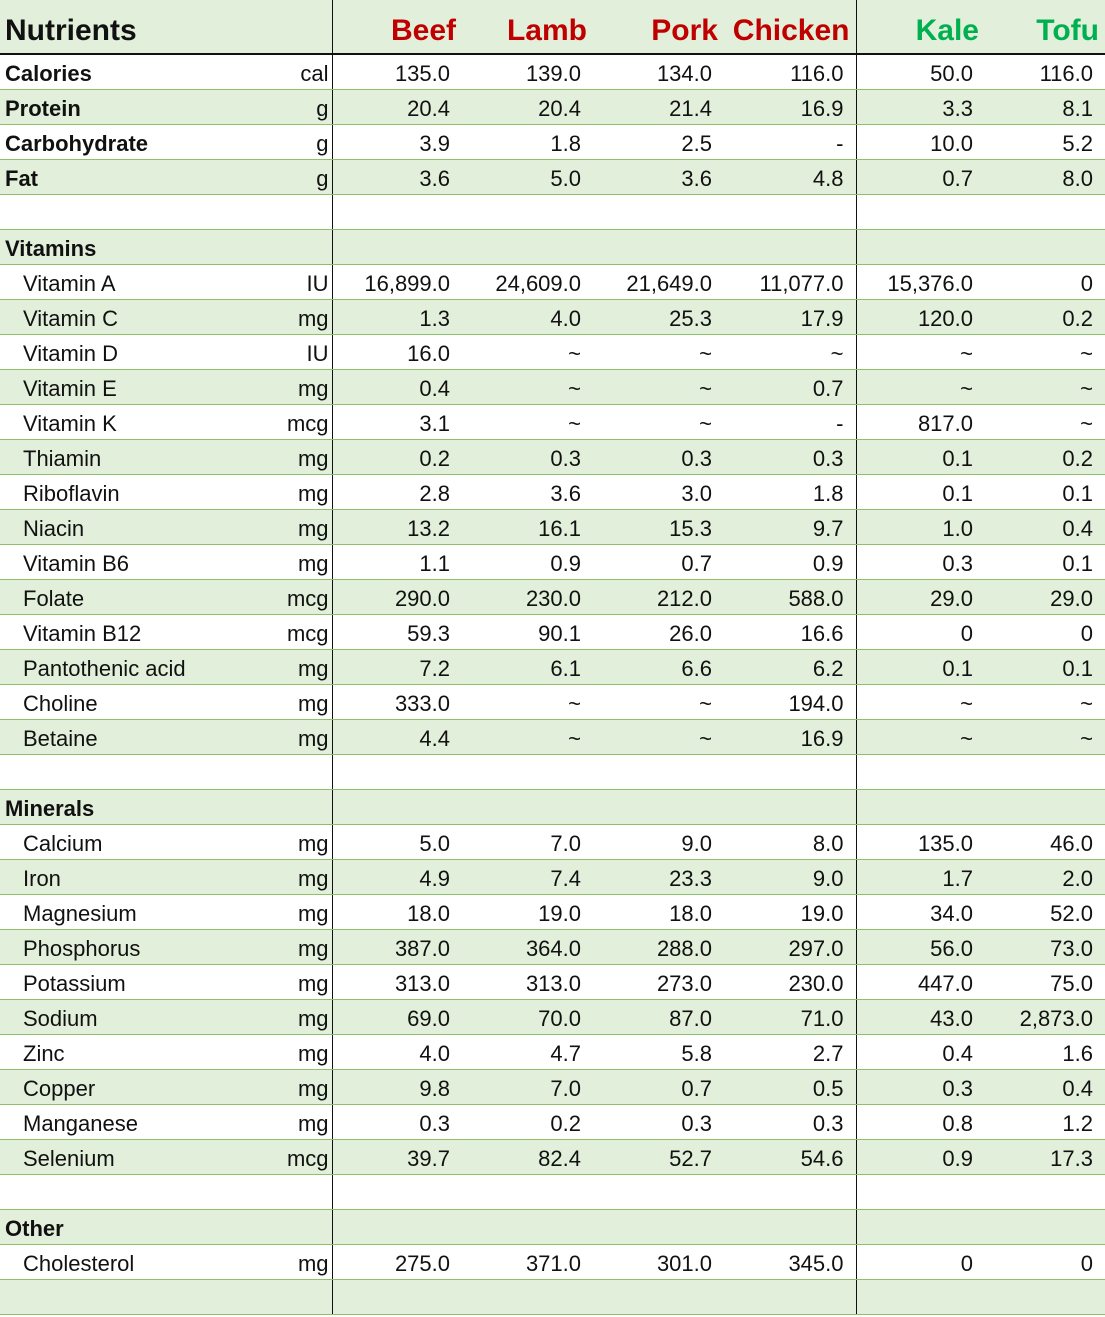  What do you see at coordinates (130, 737) in the screenshot?
I see `row-label: Betaine` at bounding box center [130, 737].